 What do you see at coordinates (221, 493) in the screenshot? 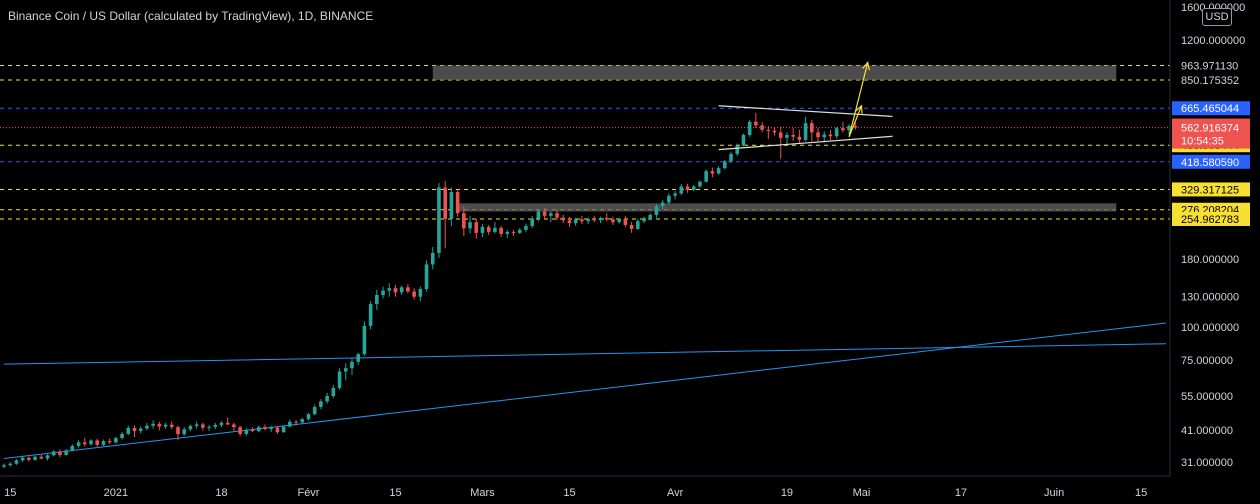
I see `x-tick-label: 18` at bounding box center [221, 493].